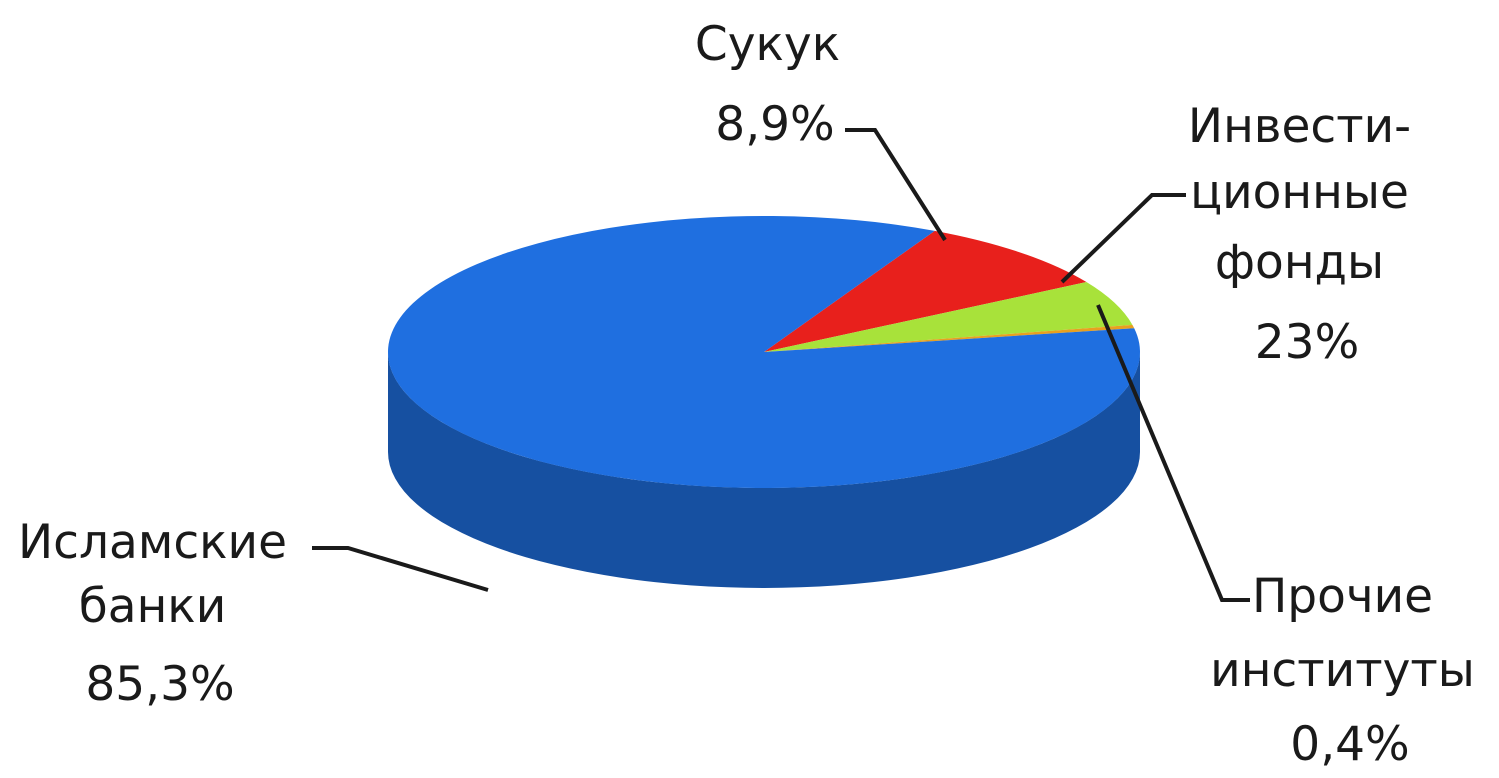  Describe the element at coordinates (1349, 744) in the screenshot. I see `value-label-other: 0,4%` at that location.